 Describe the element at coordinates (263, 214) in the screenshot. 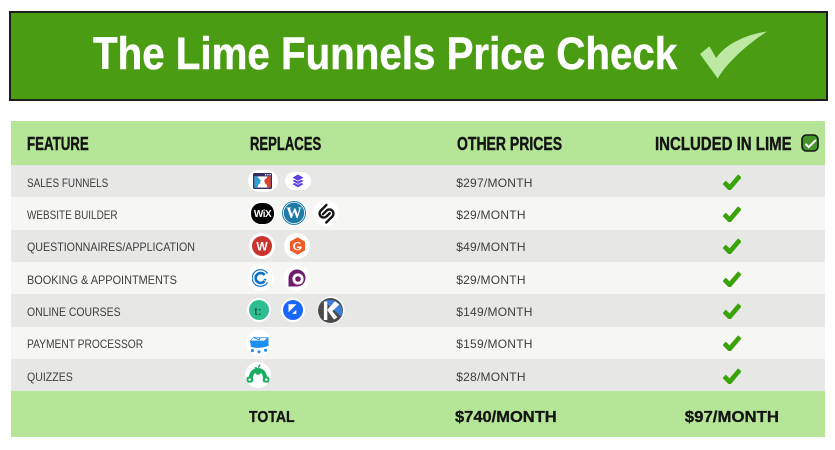

I see `svg-text: WiX` at that location.